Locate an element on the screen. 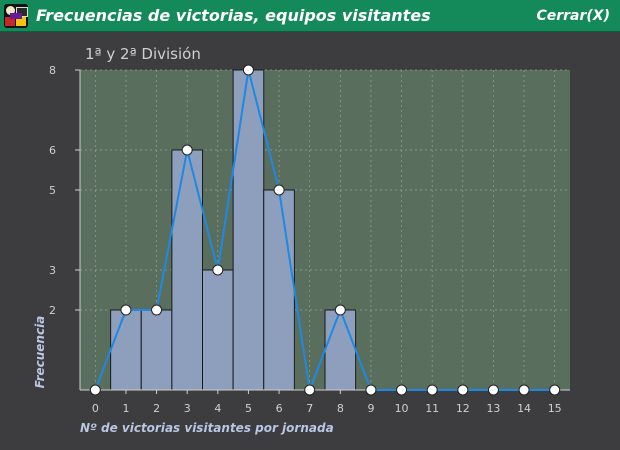 The width and height of the screenshot is (620, 450). x-axis-label: Nº de victorias visitantes por jornada is located at coordinates (207, 428).